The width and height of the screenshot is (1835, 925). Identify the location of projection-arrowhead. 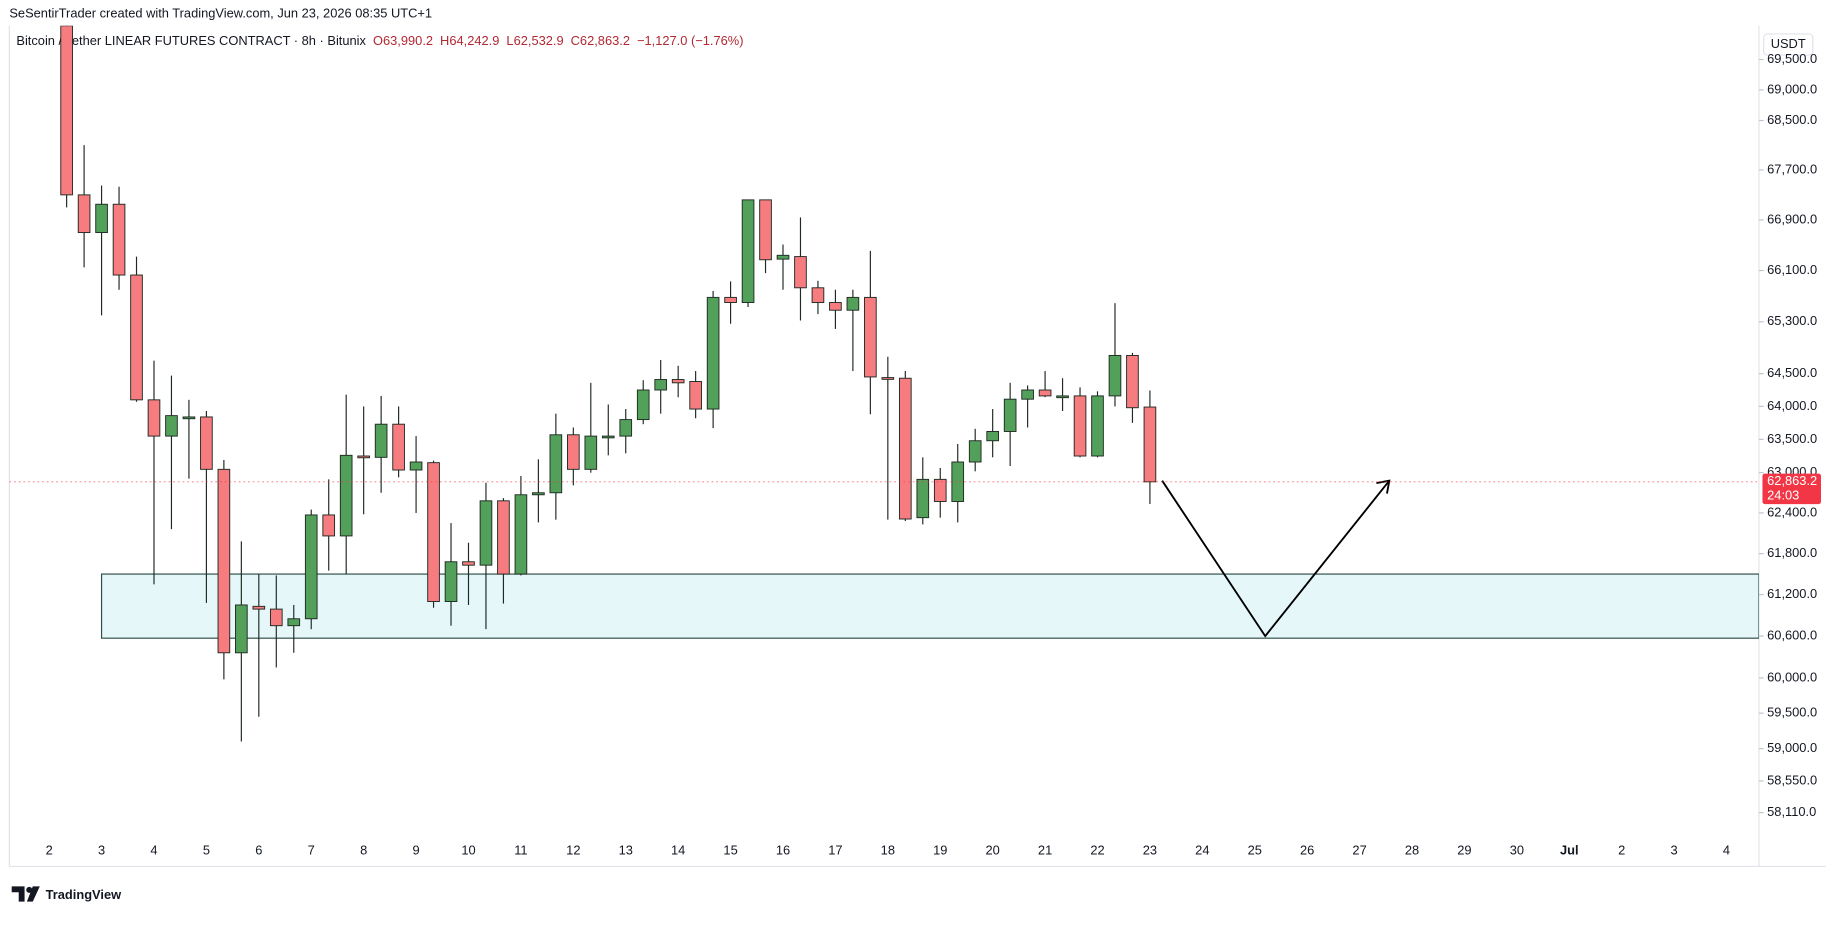
(1383, 486).